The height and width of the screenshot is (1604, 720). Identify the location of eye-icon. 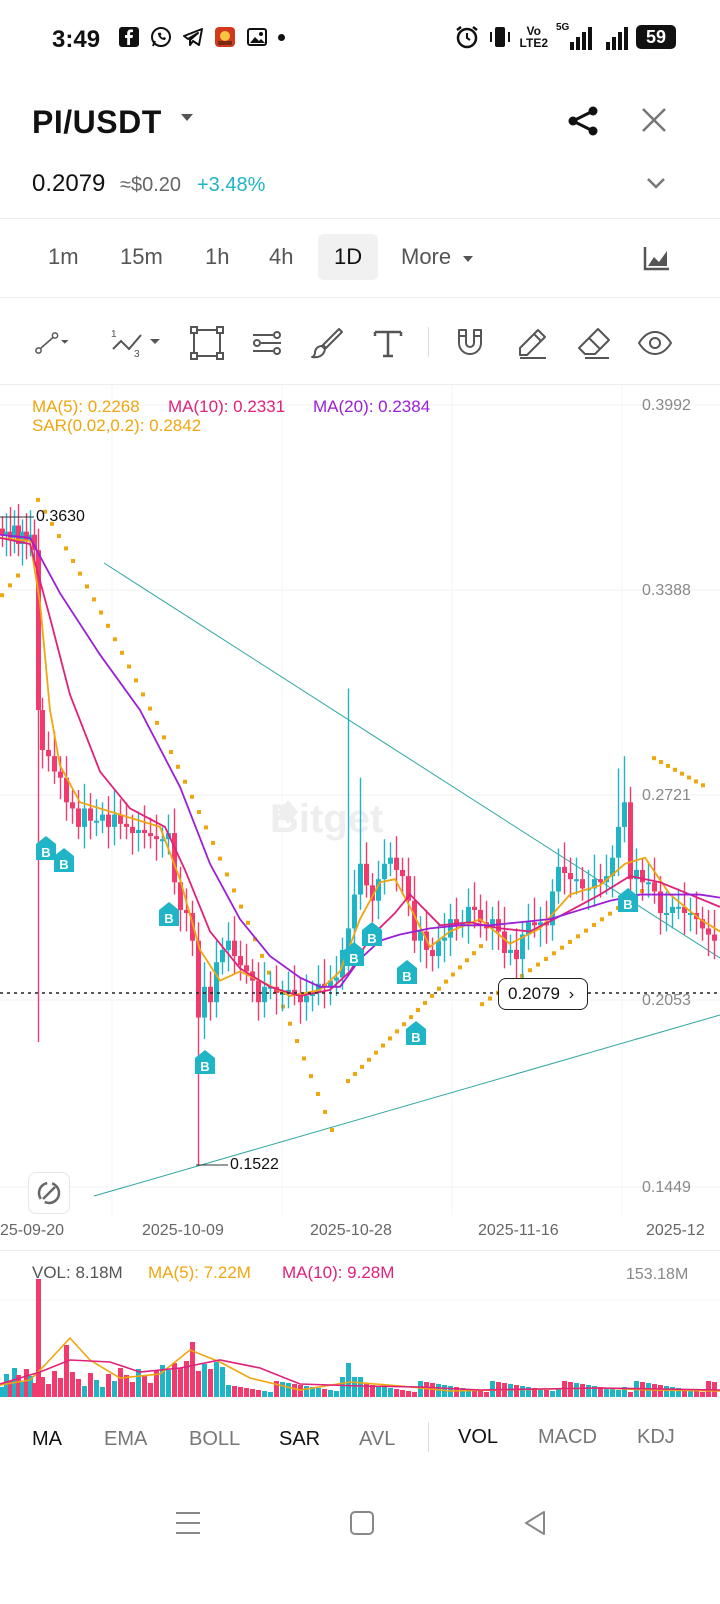
(655, 343).